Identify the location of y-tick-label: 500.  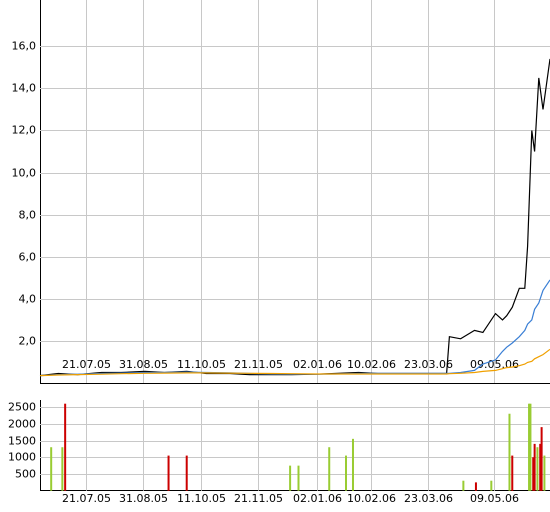
(25, 474).